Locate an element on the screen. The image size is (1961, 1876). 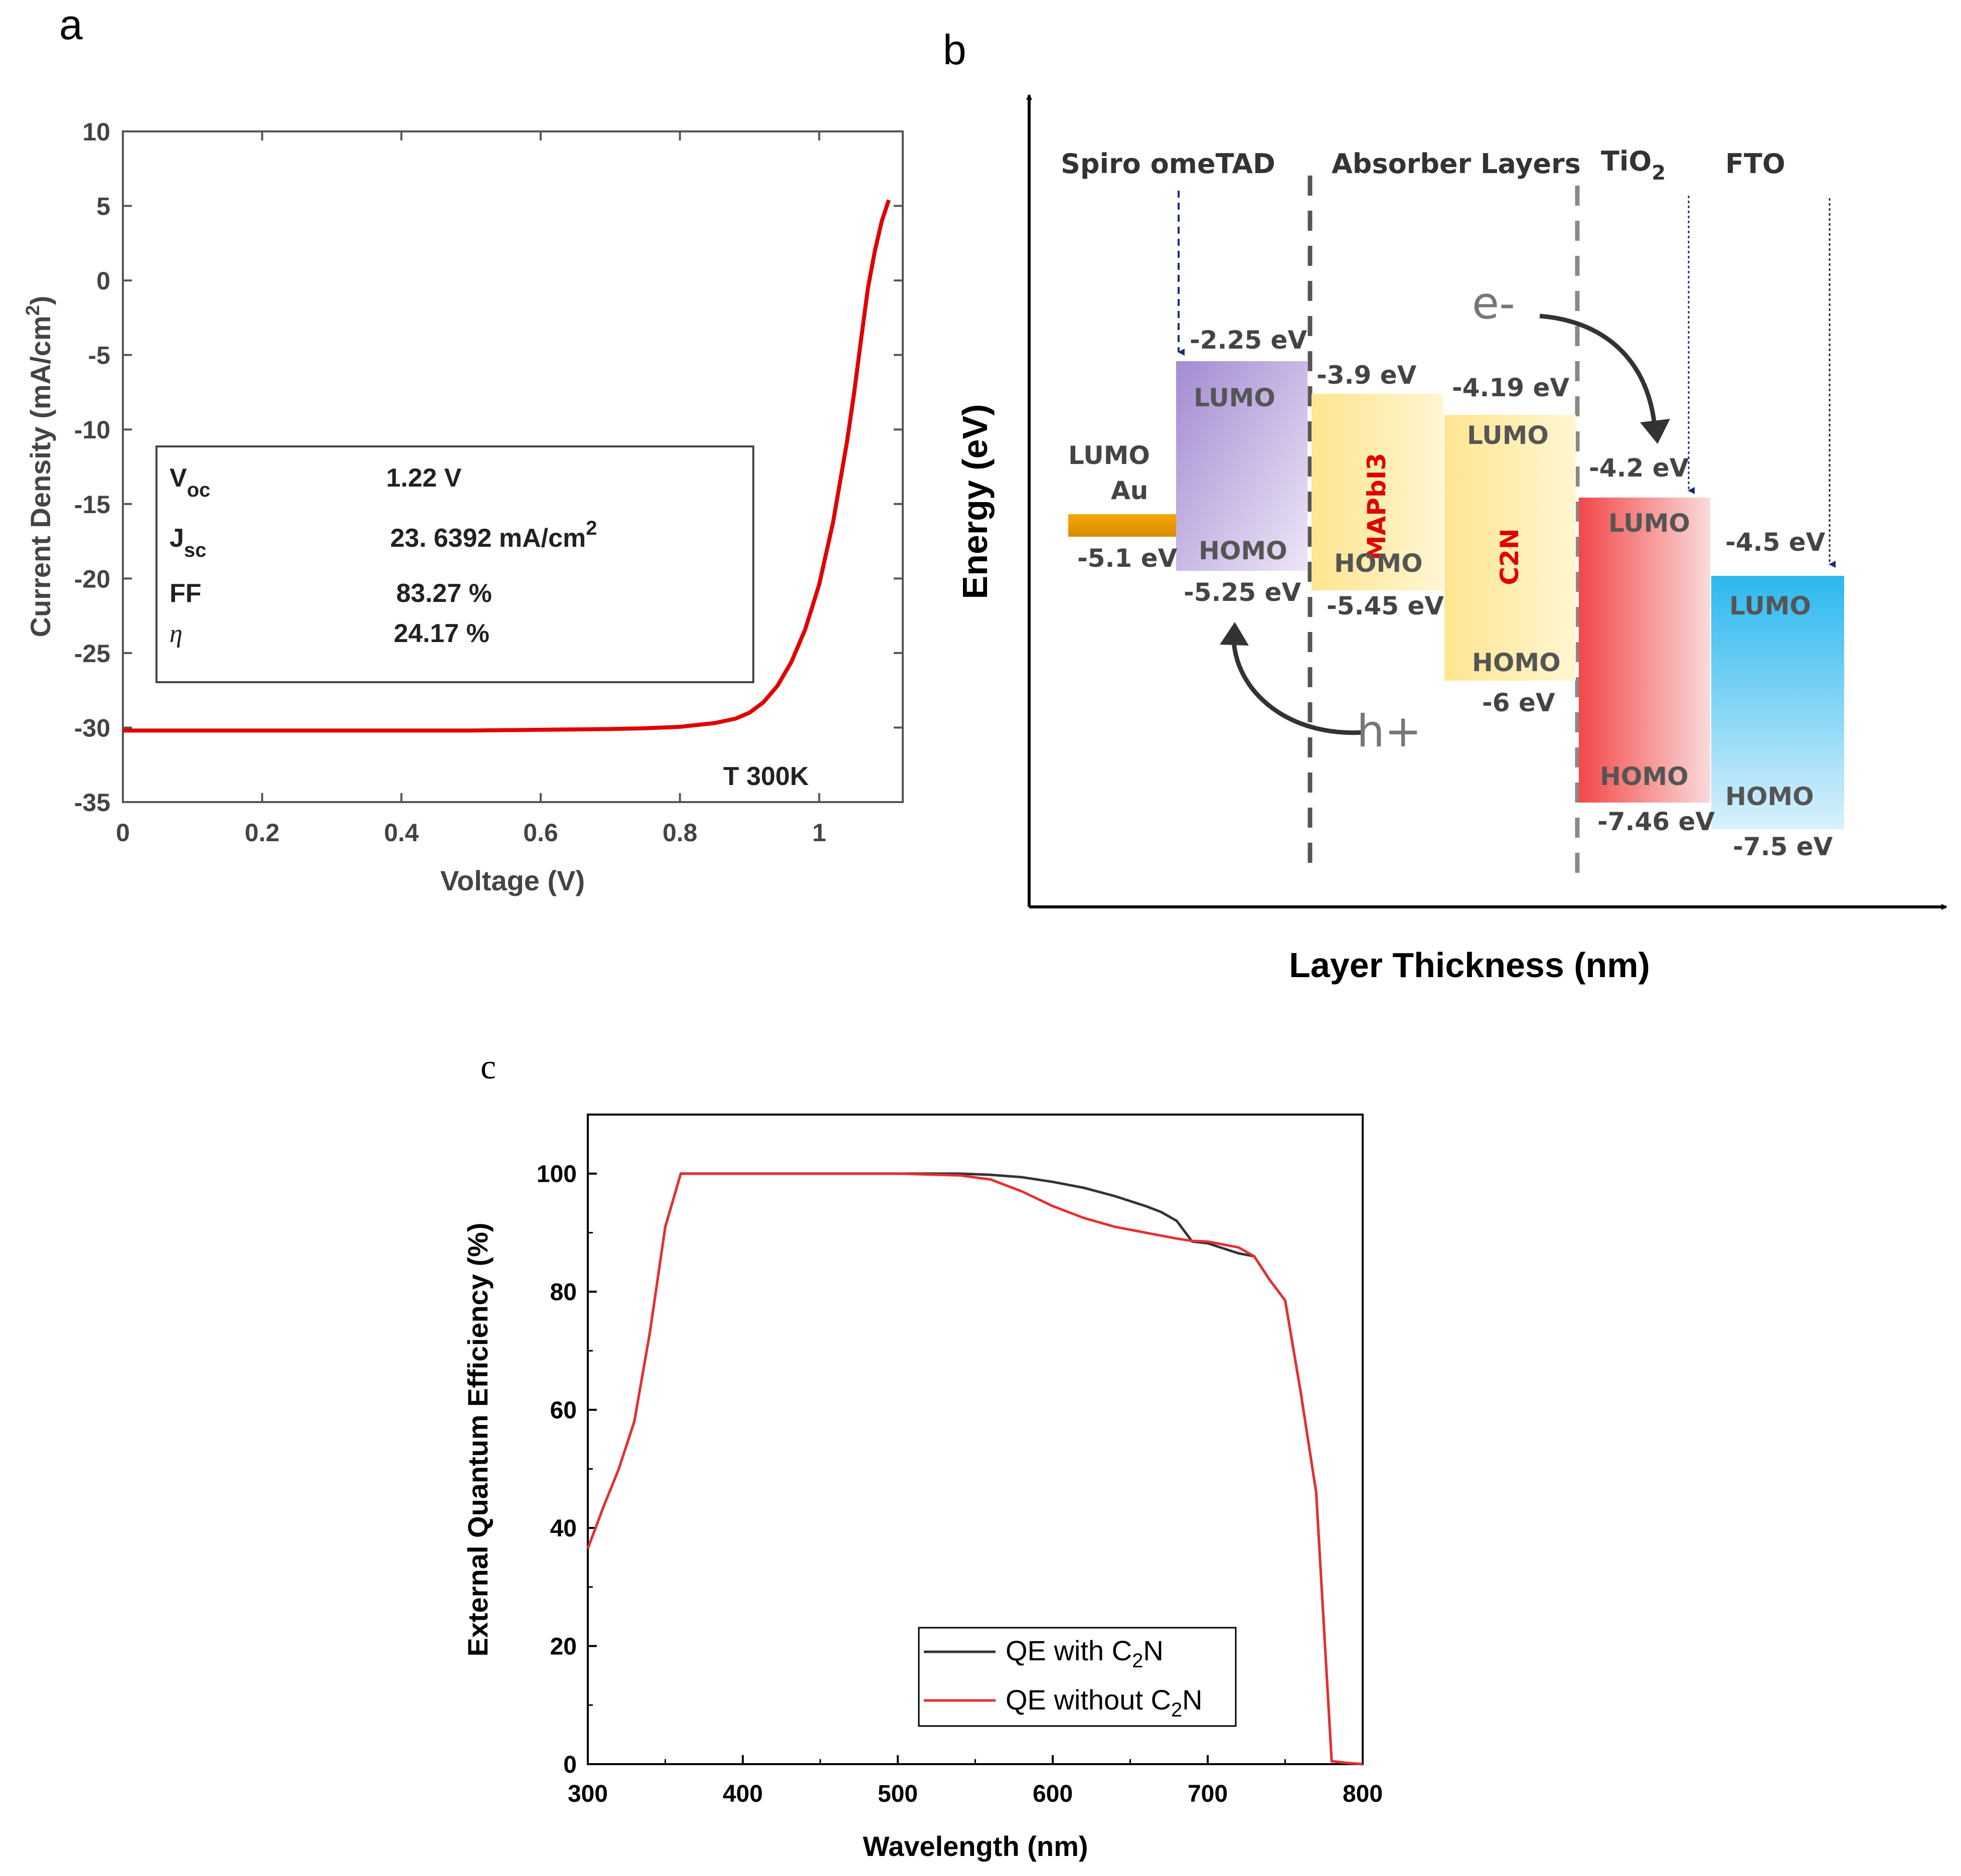
tio2-homo-value: -7.46 eV is located at coordinates (1656, 821).